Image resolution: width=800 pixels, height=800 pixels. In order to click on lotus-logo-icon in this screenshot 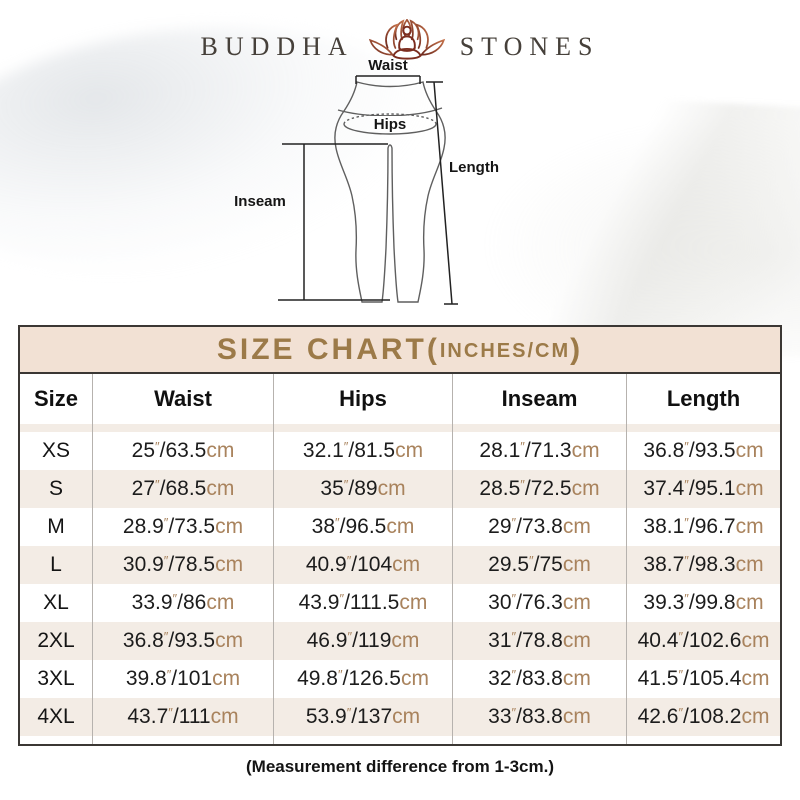, I will do `click(406, 39)`.